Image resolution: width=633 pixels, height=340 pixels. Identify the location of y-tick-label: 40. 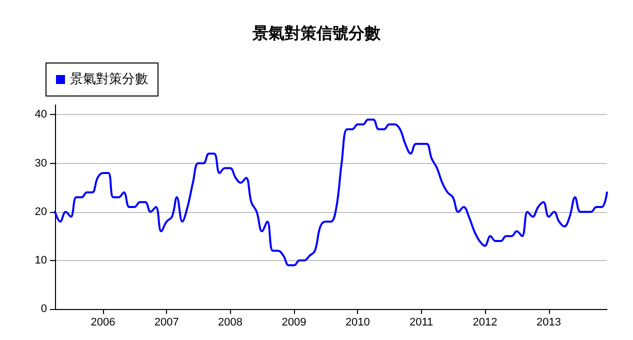
(40, 114).